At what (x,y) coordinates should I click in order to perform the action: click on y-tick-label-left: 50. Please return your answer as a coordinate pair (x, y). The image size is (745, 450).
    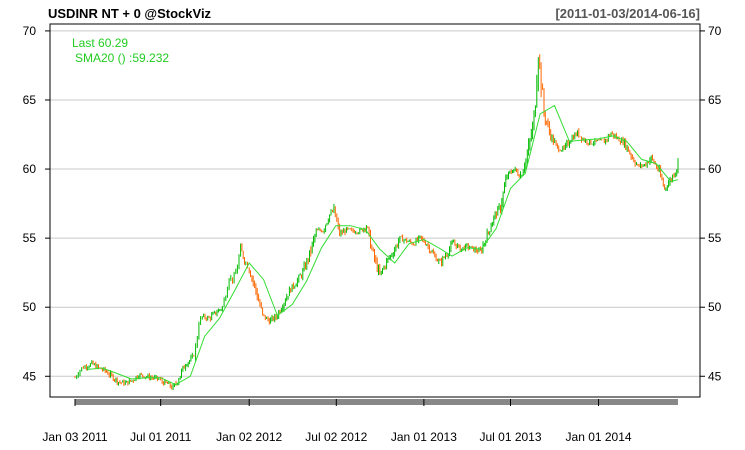
    Looking at the image, I should click on (30, 307).